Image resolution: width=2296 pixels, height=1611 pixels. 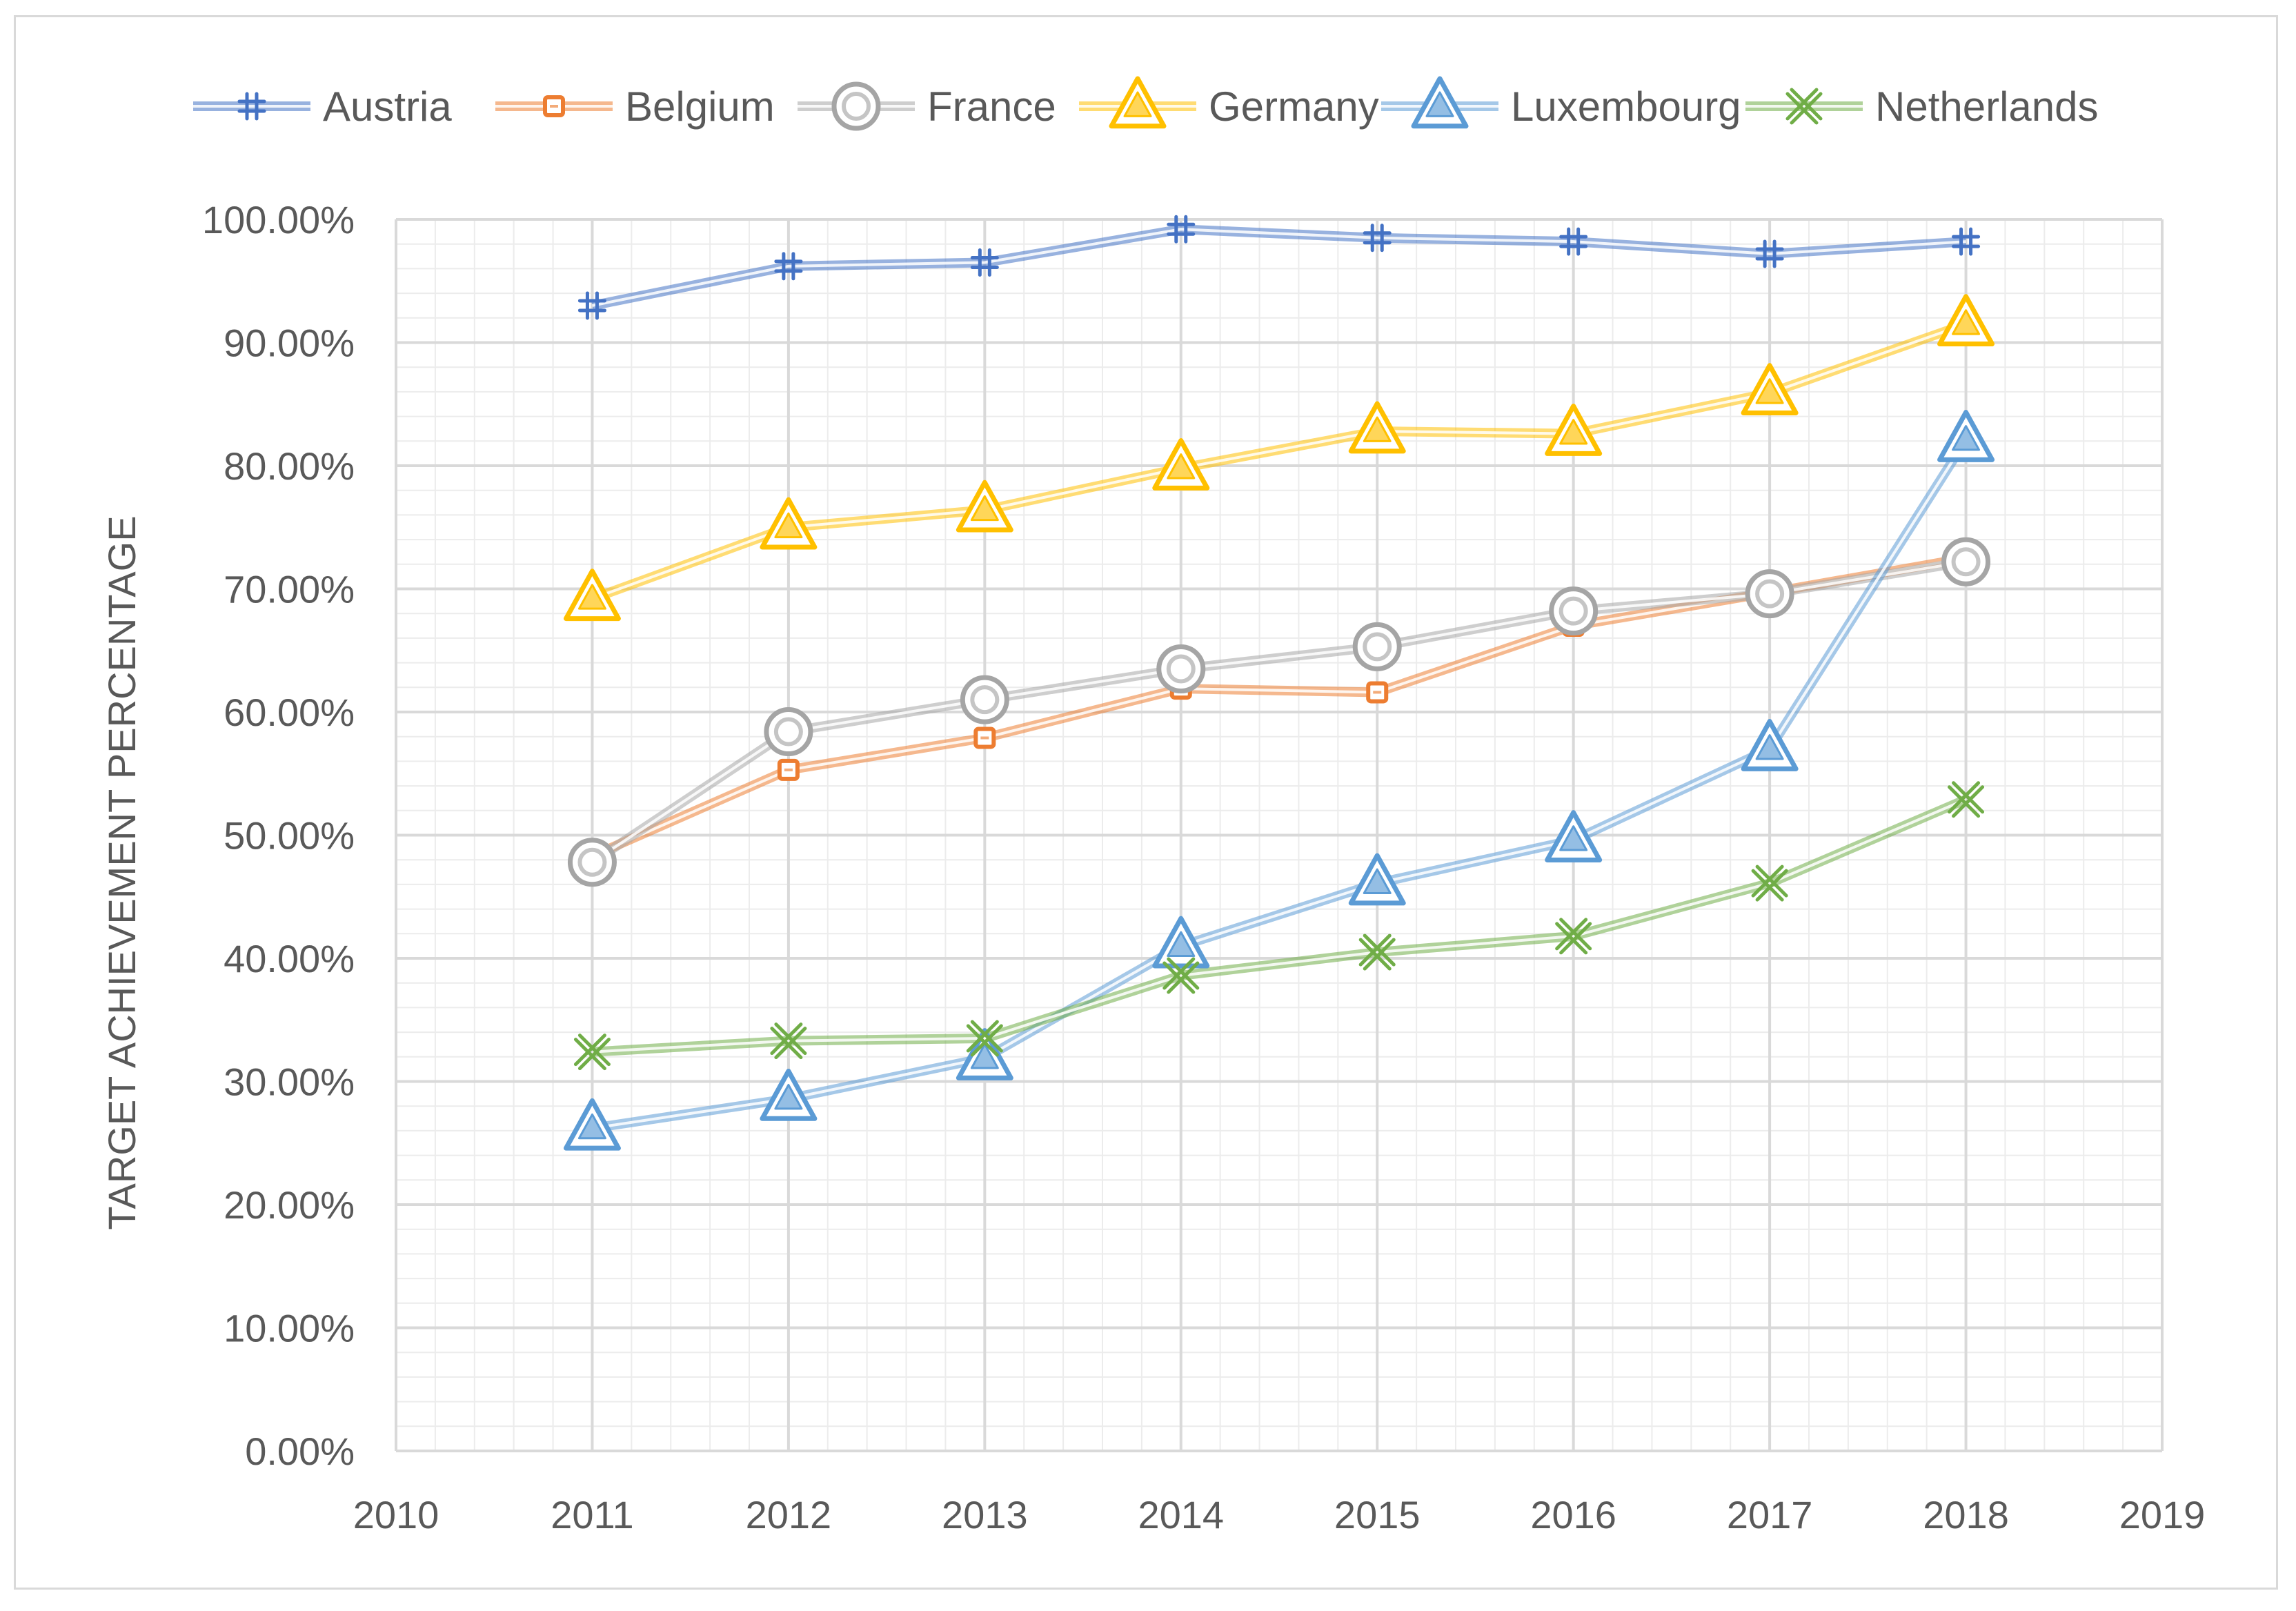 I want to click on series-line-inner-germany, so click(x=1279, y=461).